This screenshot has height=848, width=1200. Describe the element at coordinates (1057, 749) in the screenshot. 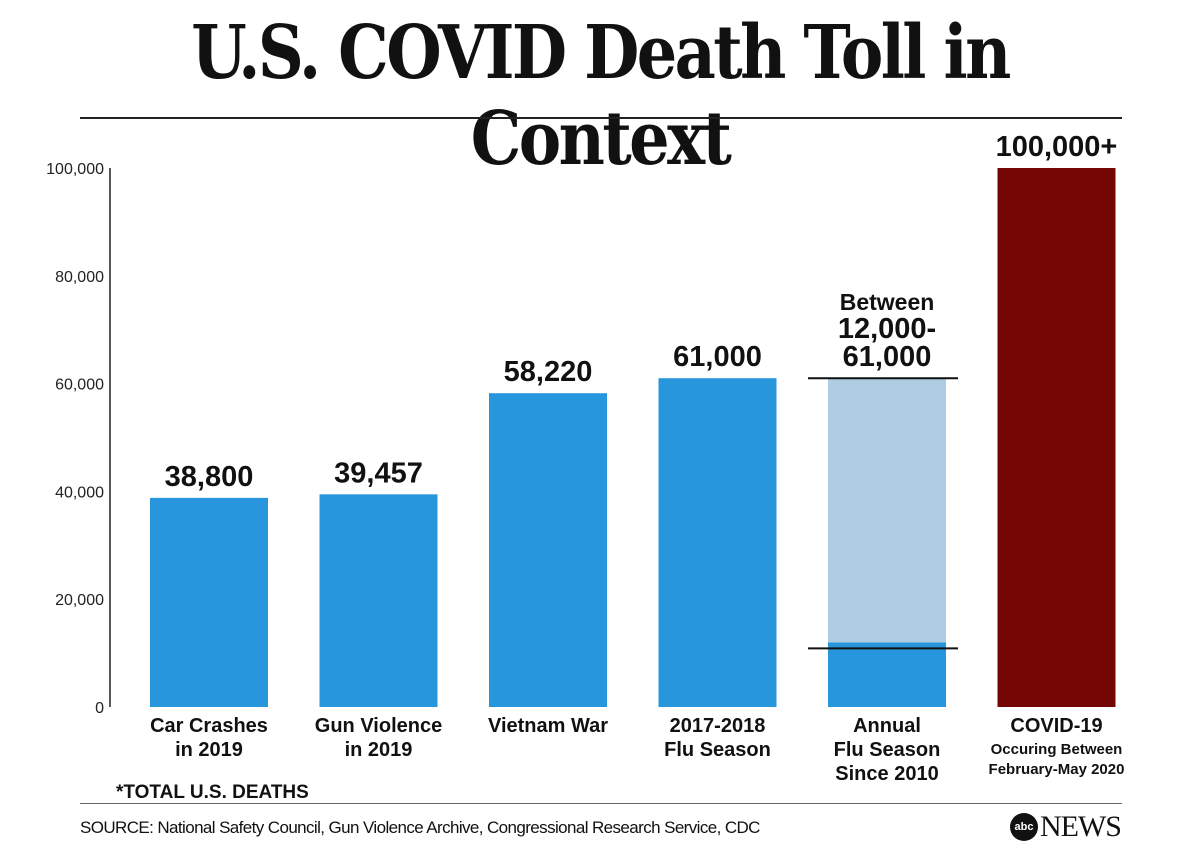

I see `category-sublabel: Occuring Between` at that location.